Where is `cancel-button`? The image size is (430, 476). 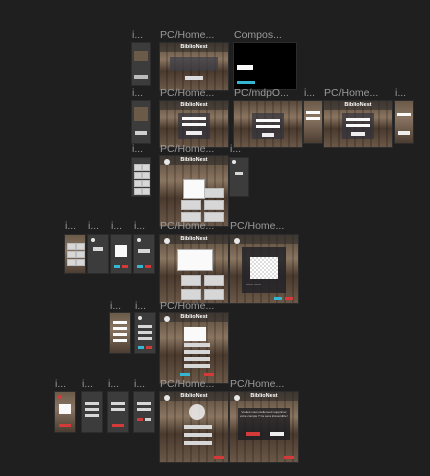 cancel-button is located at coordinates (277, 434).